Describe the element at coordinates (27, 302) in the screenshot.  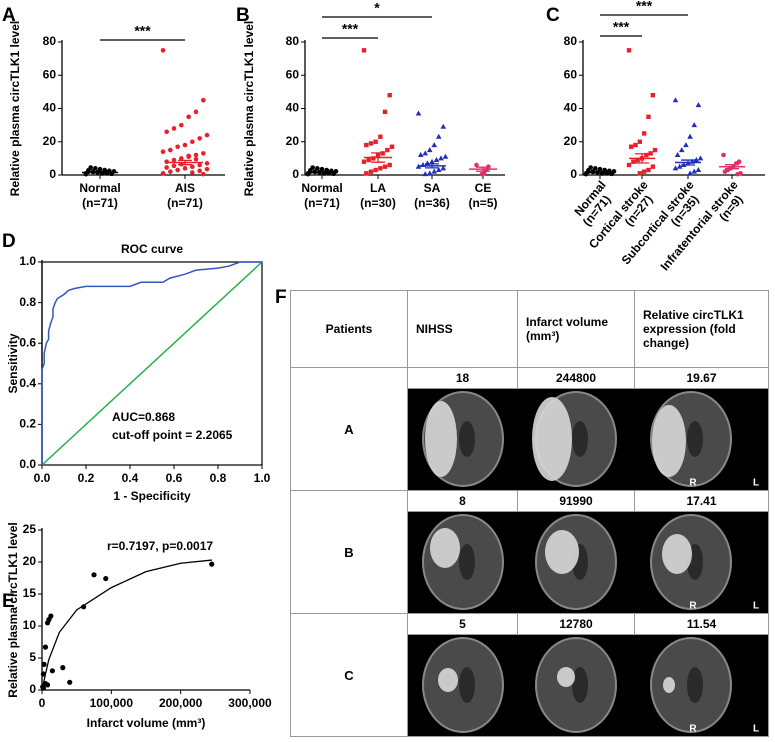
I see `y-tick-label: 0.8` at that location.